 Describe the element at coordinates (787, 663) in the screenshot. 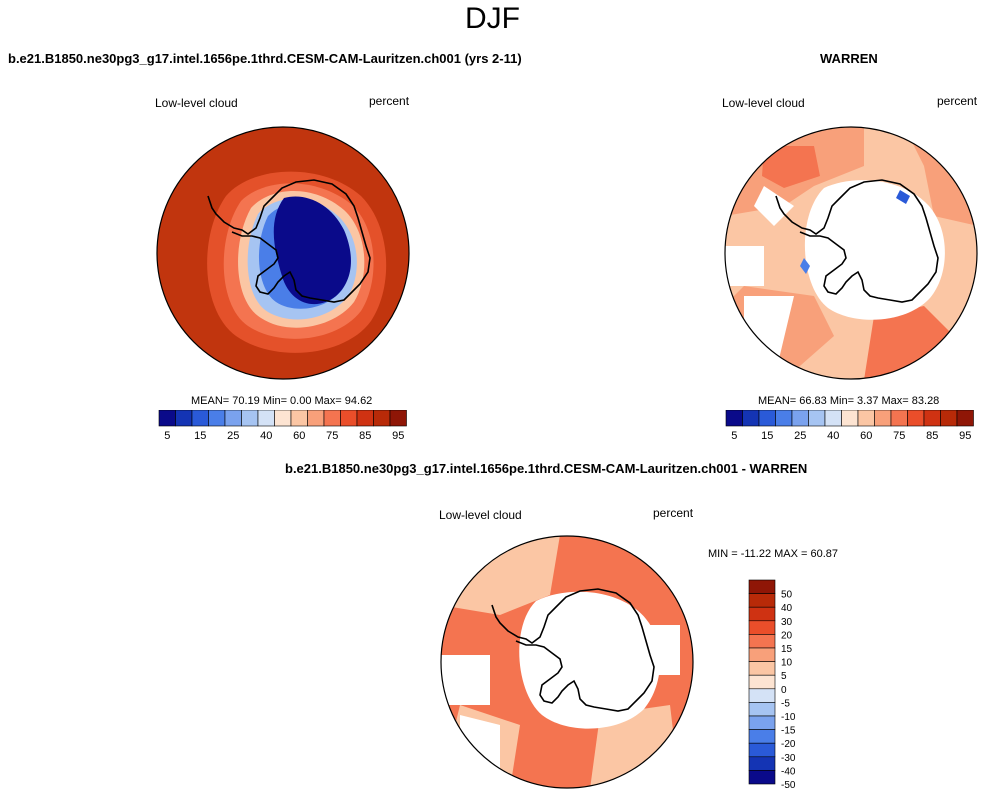

I see `diff-colorbar-tick-label: 10` at that location.